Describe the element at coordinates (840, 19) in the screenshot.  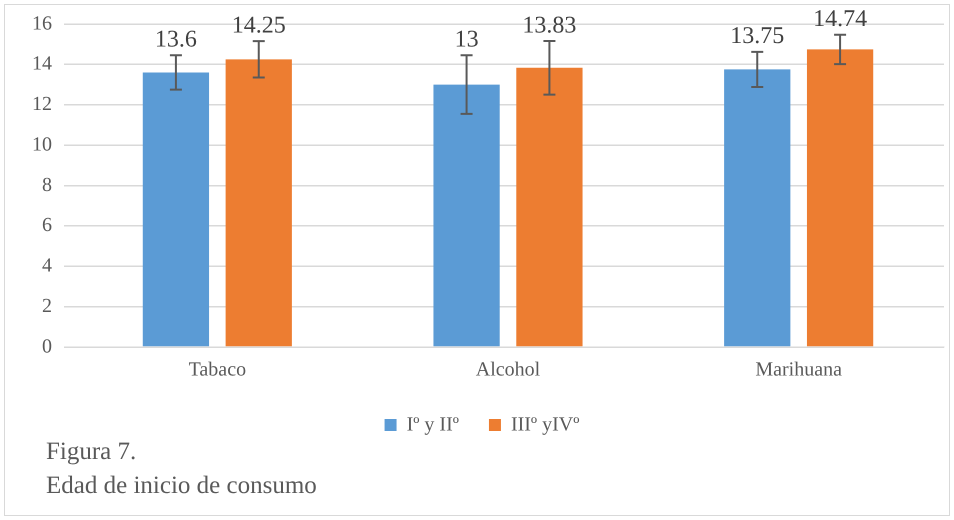
I see `data-label: 14.74` at that location.